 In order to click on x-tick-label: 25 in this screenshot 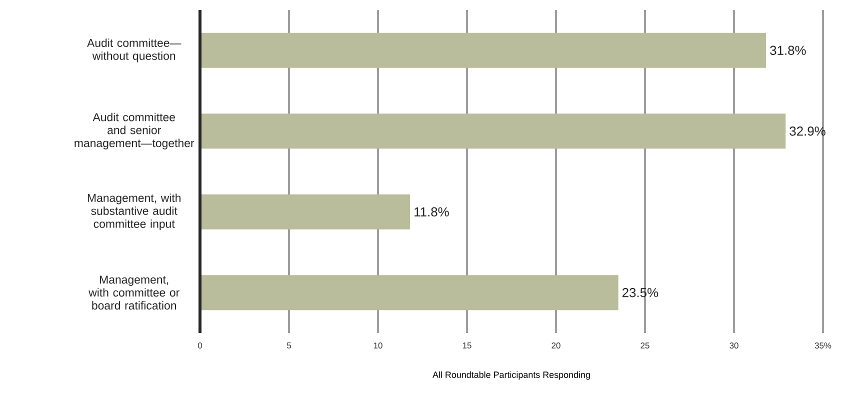, I will do `click(645, 345)`.